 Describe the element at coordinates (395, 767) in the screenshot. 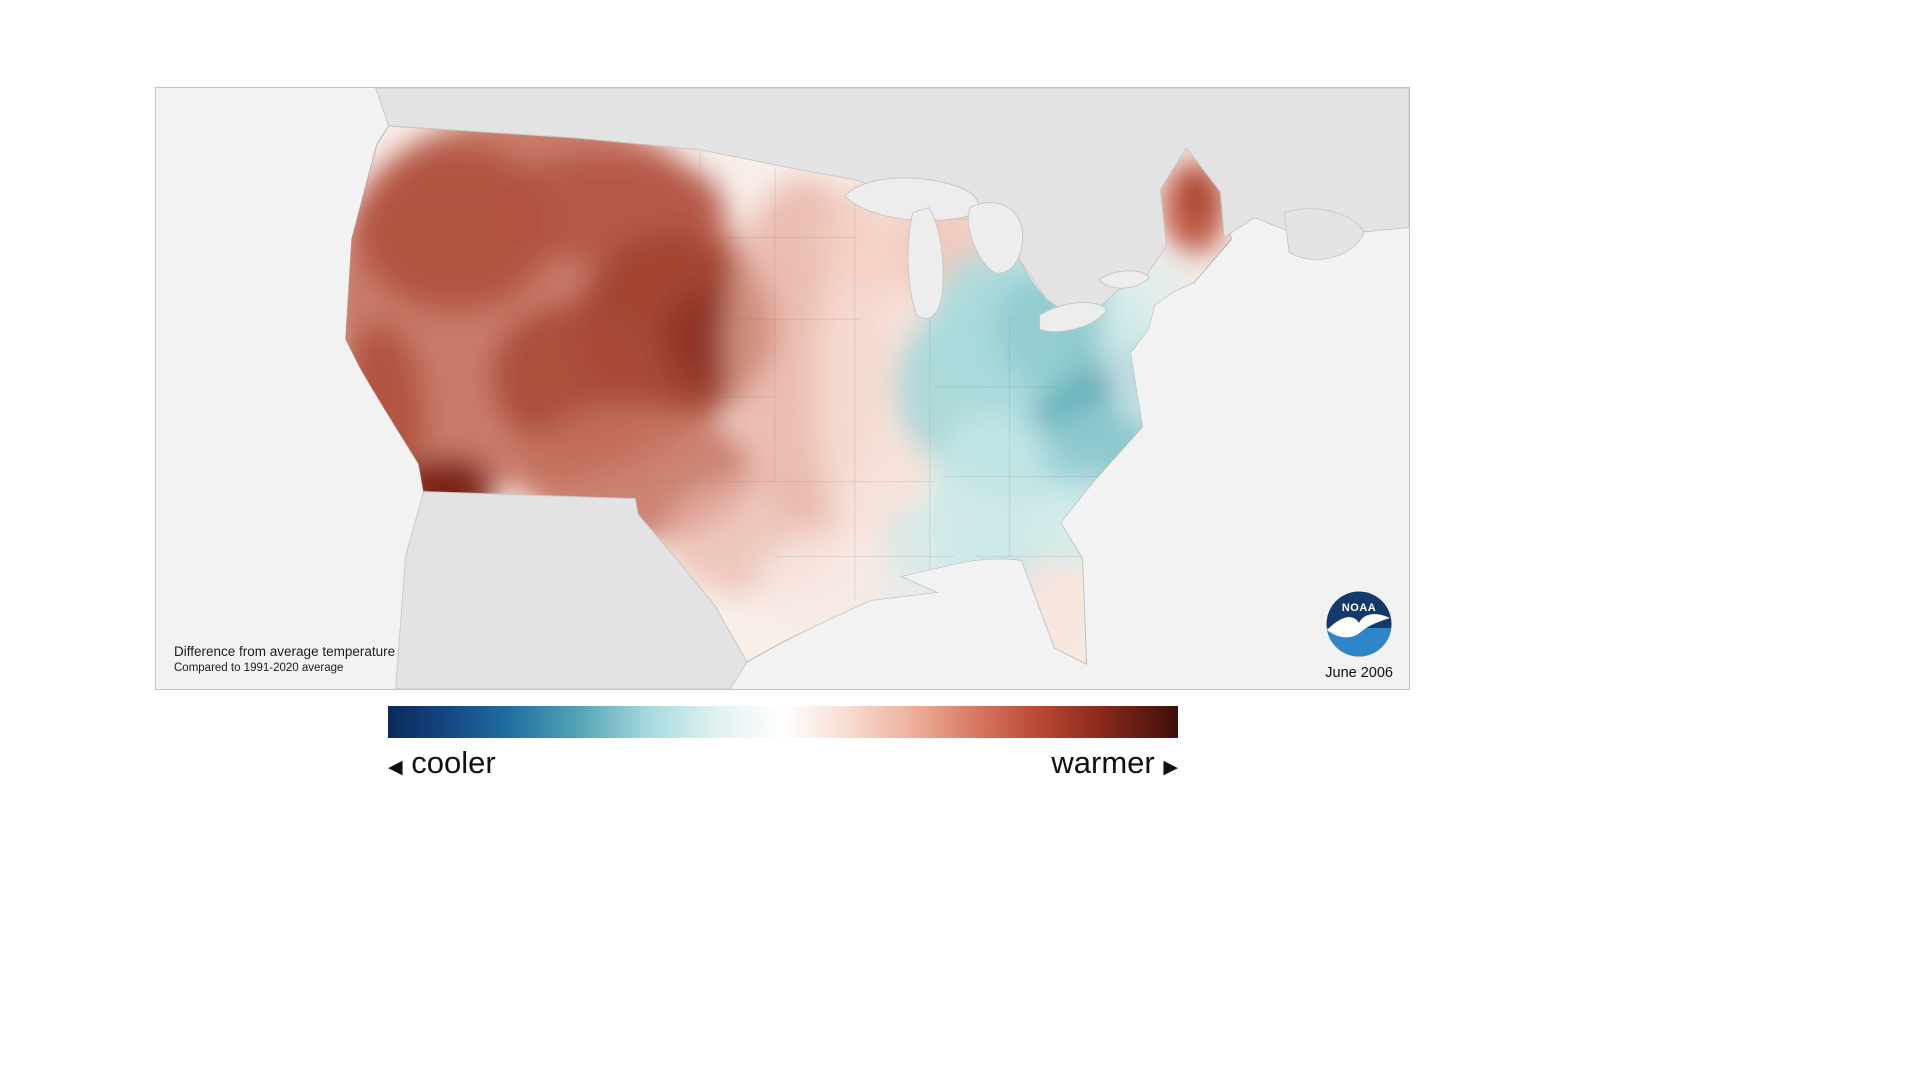

I see `cooler-arrow-icon: ◀` at that location.